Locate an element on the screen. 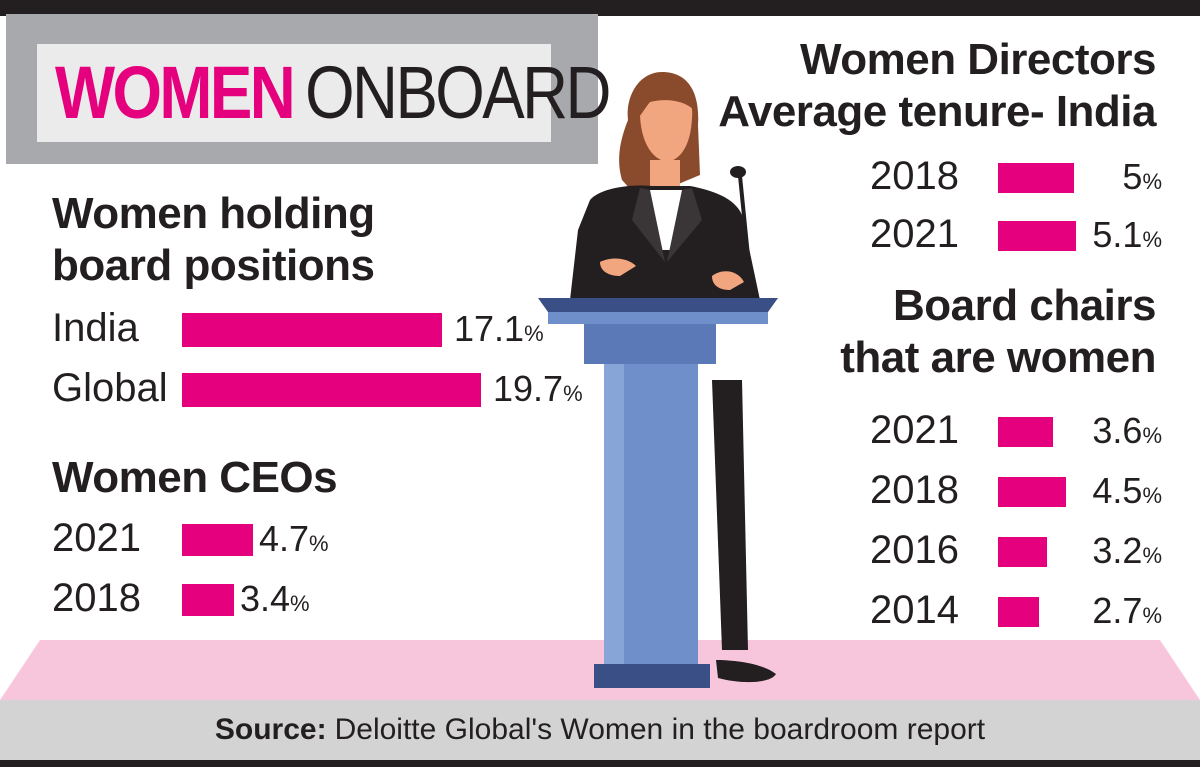 The height and width of the screenshot is (767, 1200). heading-tenure: Women Directors Average tenure- India is located at coordinates (937, 85).